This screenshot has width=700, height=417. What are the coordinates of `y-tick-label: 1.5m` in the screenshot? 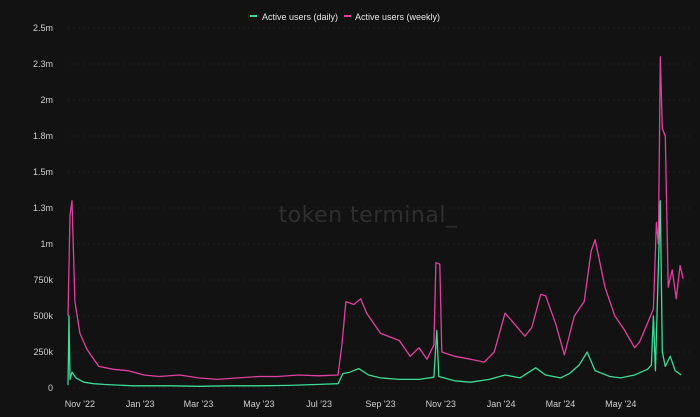 It's located at (43, 172).